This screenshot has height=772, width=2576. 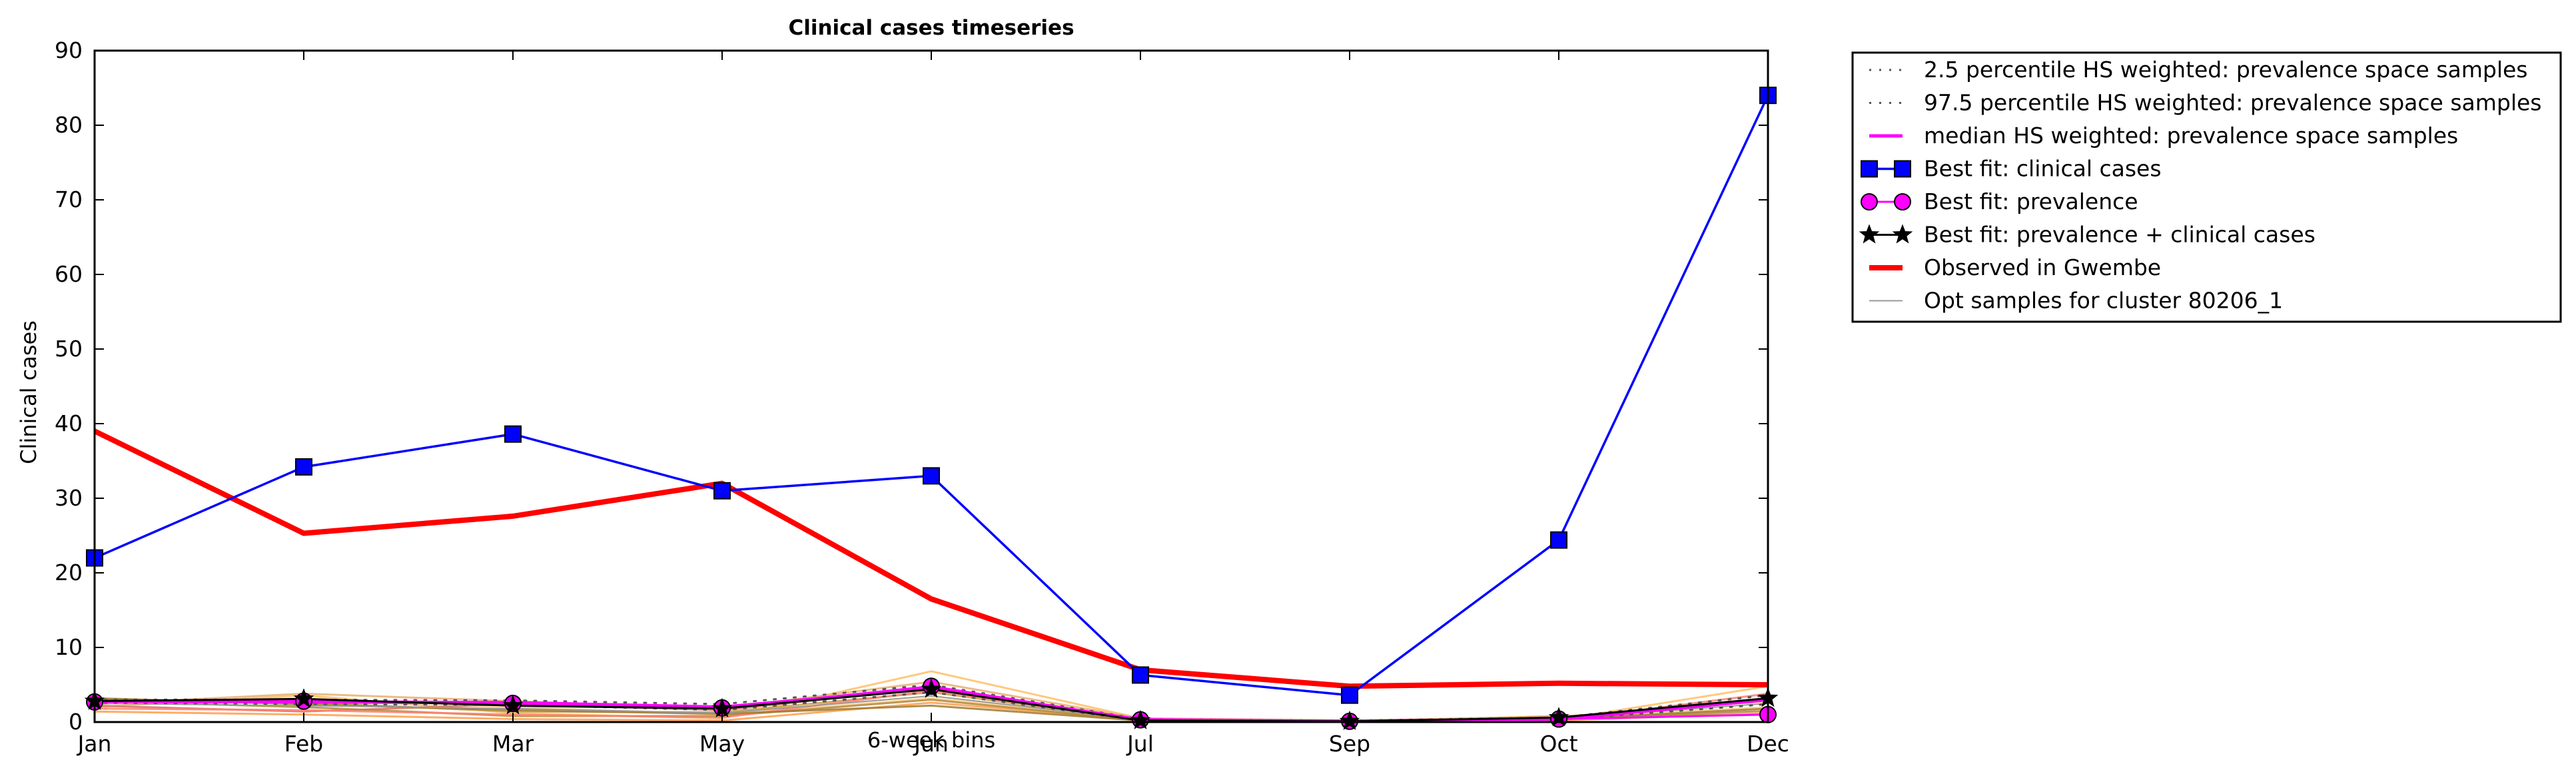 What do you see at coordinates (1768, 744) in the screenshot?
I see `x-tick-label-dec: Dec` at bounding box center [1768, 744].